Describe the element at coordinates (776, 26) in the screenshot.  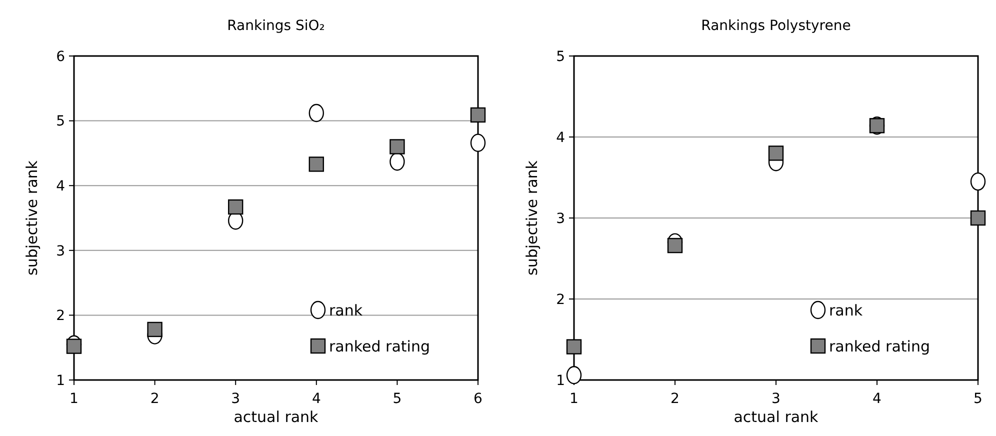
I see `chart-title: Rankings Polystyrene` at that location.